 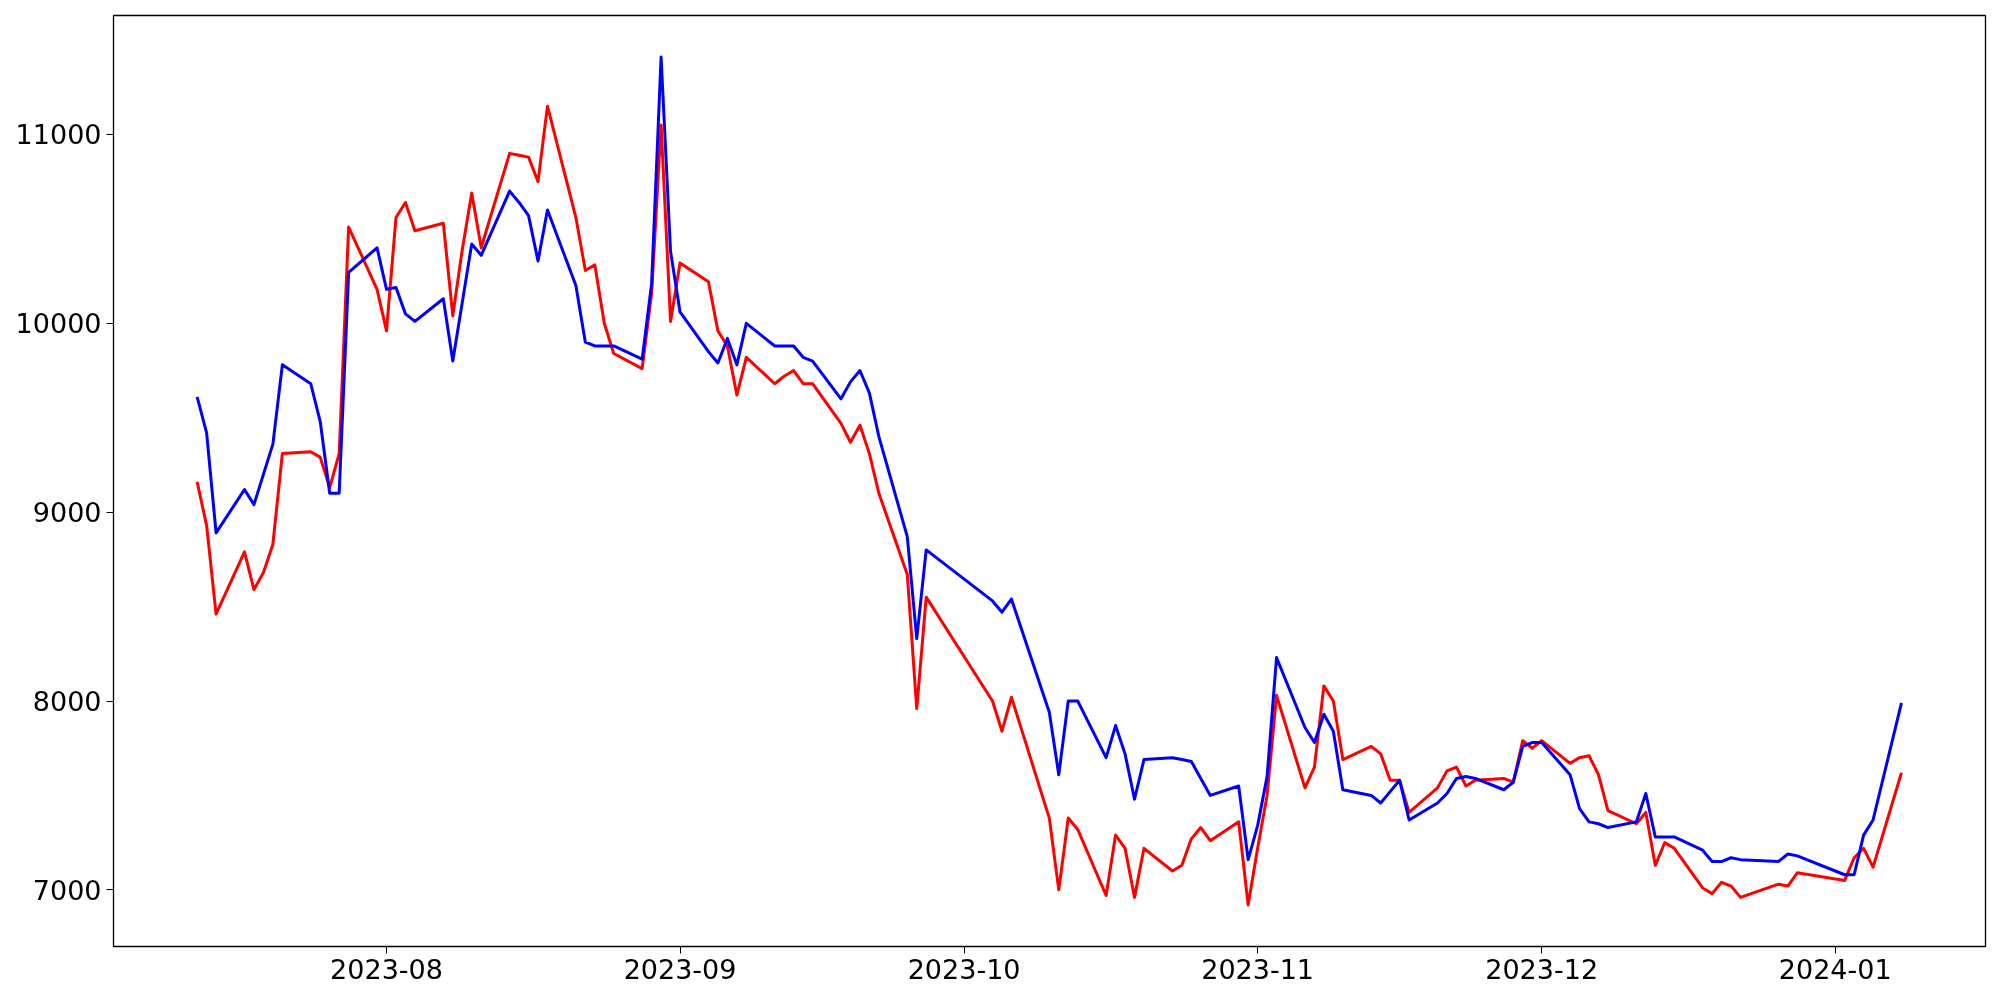 What do you see at coordinates (1542, 969) in the screenshot?
I see `x-tick-label: 2023-12` at bounding box center [1542, 969].